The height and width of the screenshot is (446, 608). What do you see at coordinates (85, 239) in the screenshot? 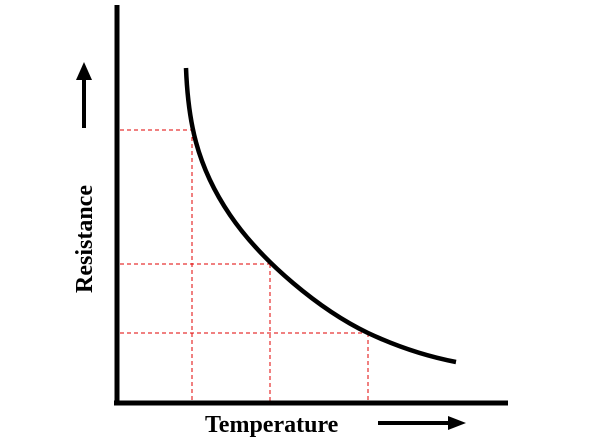
I see `y-axis-label: Resistance` at bounding box center [85, 239].